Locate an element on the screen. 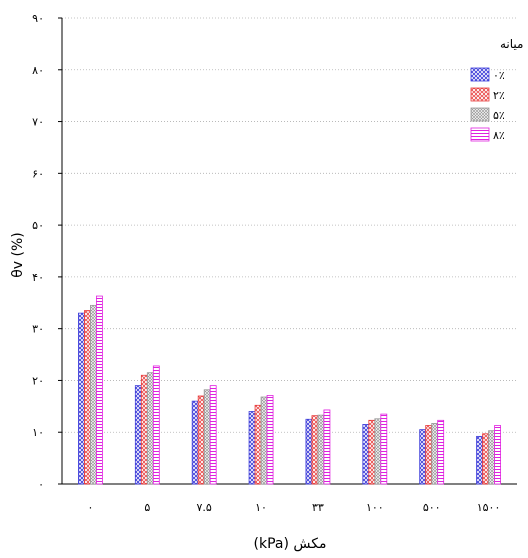 The width and height of the screenshot is (528, 558). y-tick-label: ۱۰ is located at coordinates (38, 432).